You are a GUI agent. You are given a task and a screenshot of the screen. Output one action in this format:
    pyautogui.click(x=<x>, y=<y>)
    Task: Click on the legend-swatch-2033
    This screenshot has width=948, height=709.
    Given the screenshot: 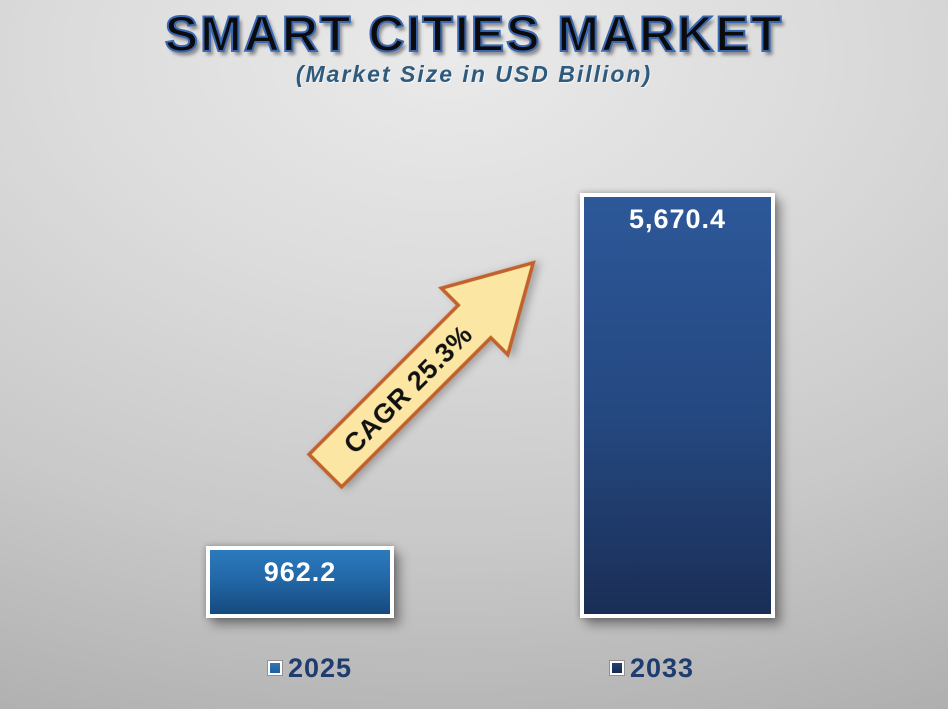 What is the action you would take?
    pyautogui.click(x=617, y=668)
    